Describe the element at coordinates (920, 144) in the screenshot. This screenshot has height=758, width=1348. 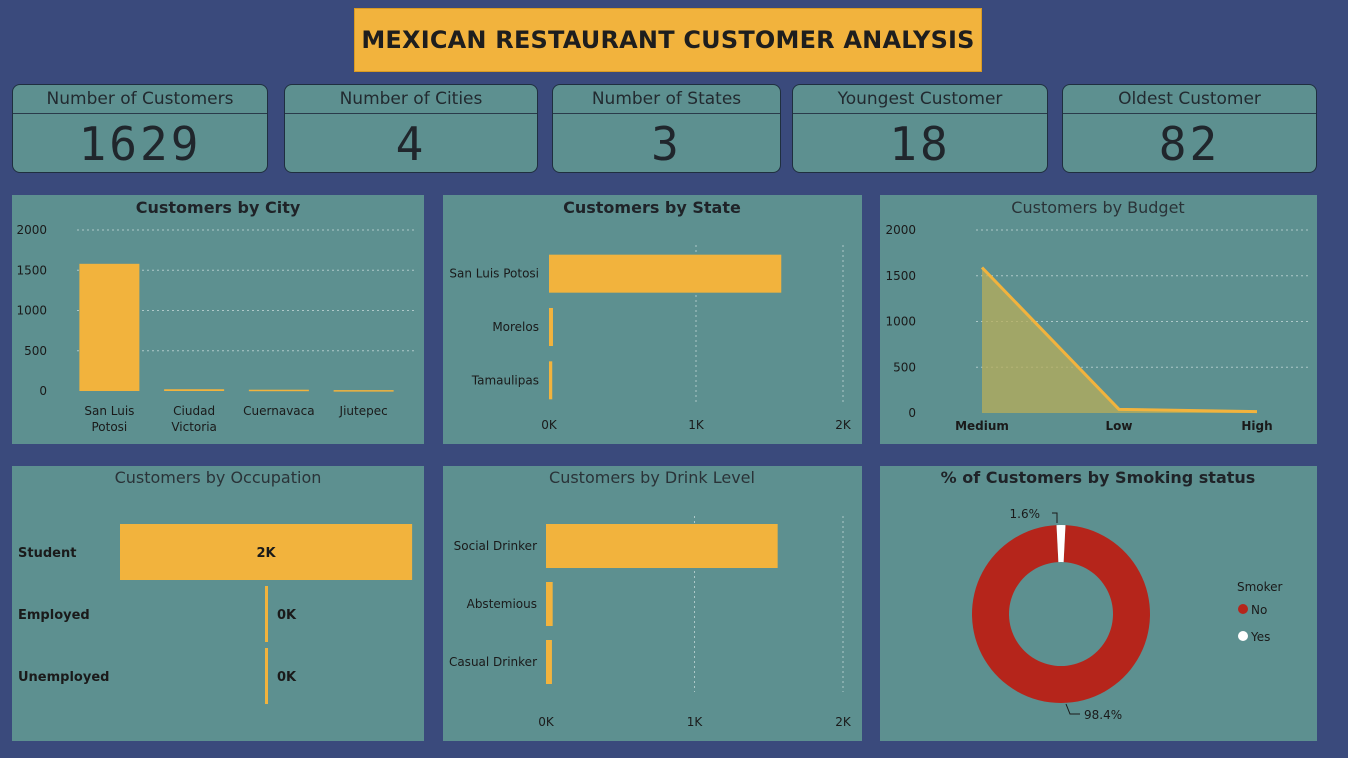
I see `kpi-value: 18` at that location.